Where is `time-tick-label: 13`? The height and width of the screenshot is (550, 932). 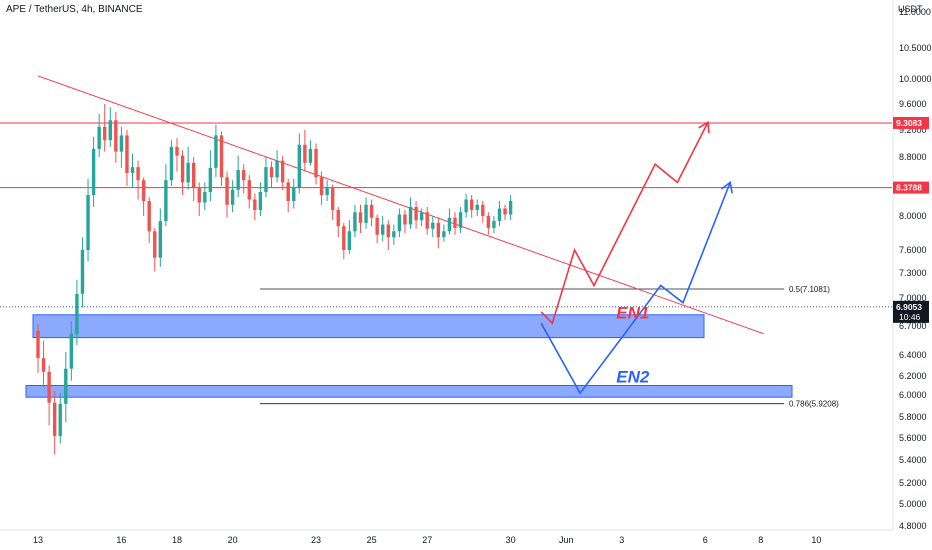
time-tick-label: 13 is located at coordinates (38, 540).